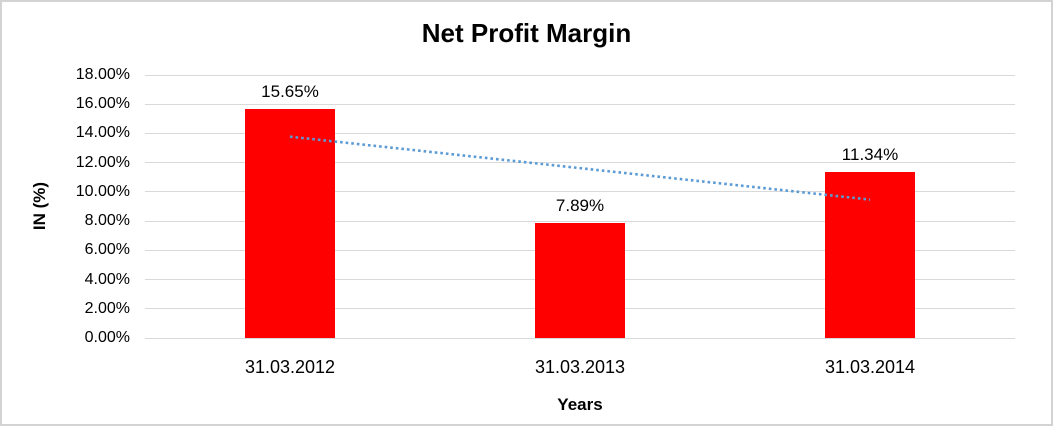 This screenshot has height=426, width=1053. What do you see at coordinates (107, 221) in the screenshot?
I see `y-axis-tick-label: 8.00%` at bounding box center [107, 221].